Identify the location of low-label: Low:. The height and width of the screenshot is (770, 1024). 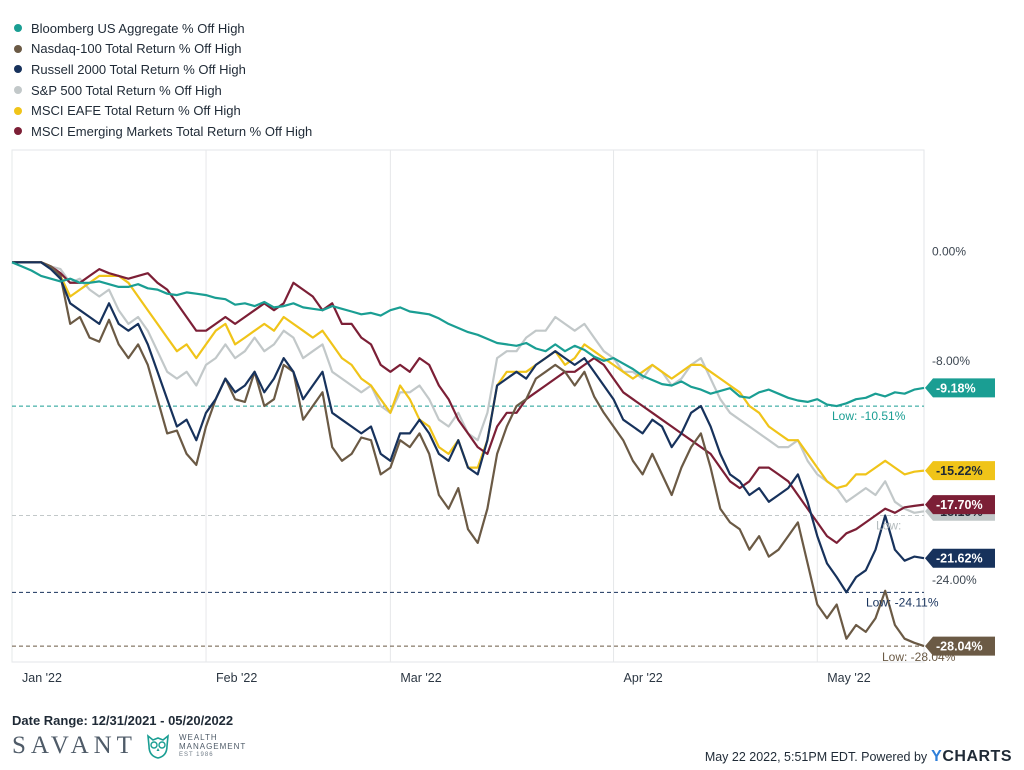
(888, 526).